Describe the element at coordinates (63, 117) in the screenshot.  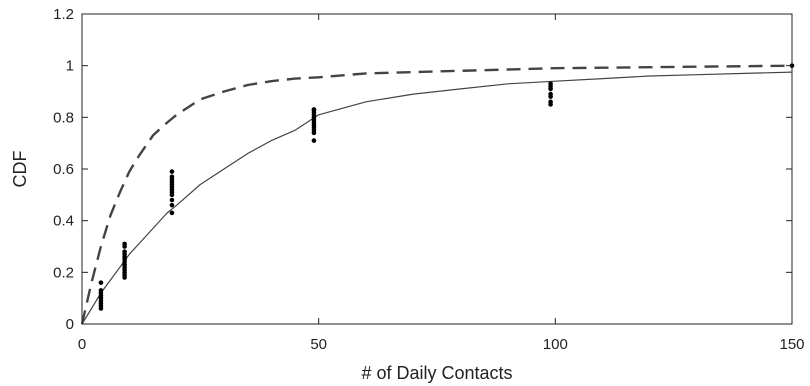
I see `y-tick-label: 0.8` at that location.